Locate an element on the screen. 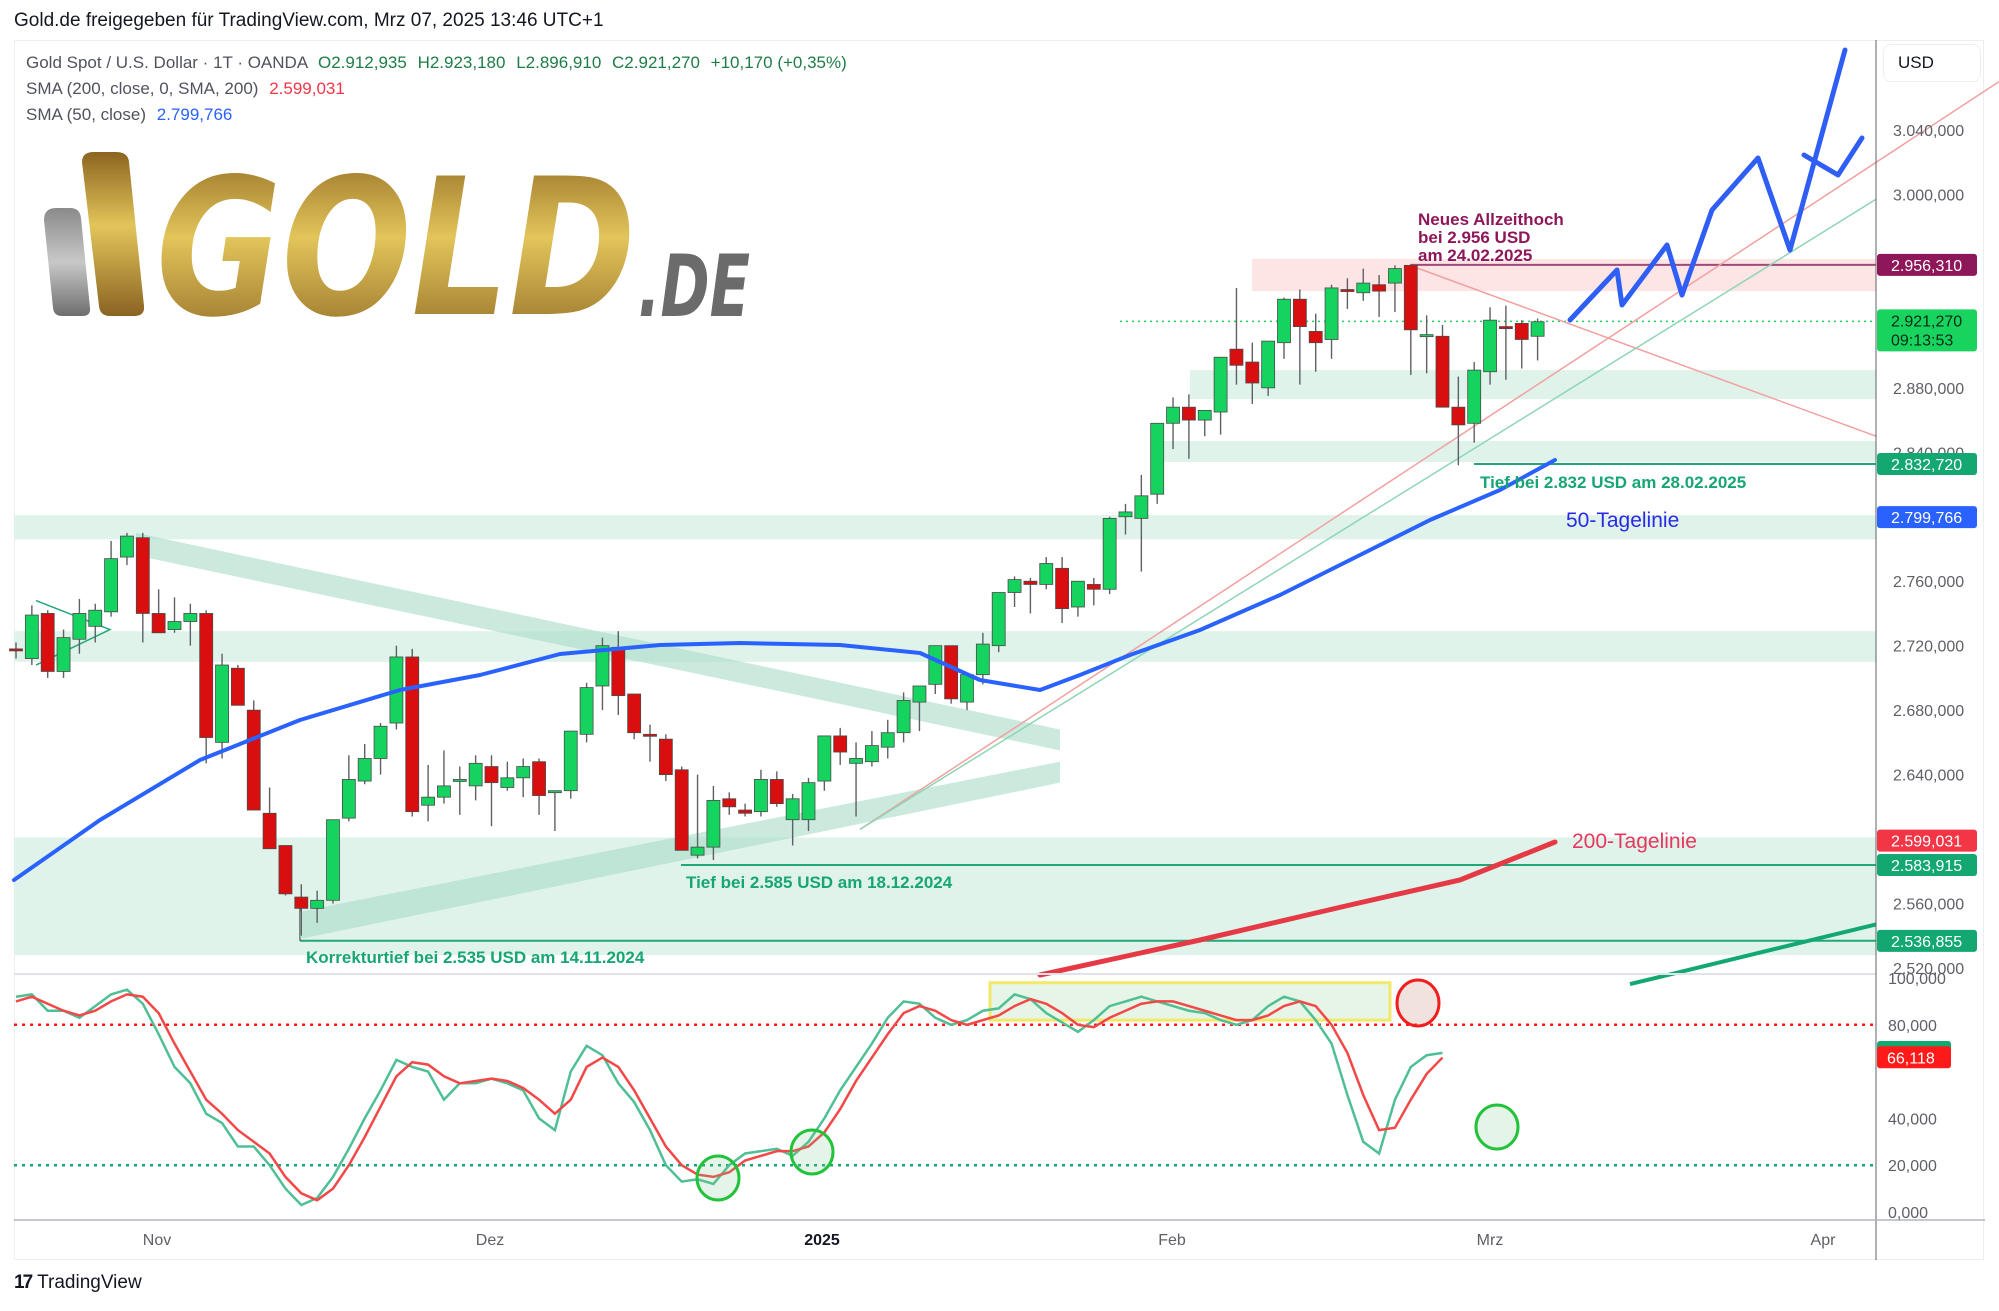 Image resolution: width=1999 pixels, height=1311 pixels. sma200-label: SMA (200, close, 0, SMA, 200) is located at coordinates (142, 88).